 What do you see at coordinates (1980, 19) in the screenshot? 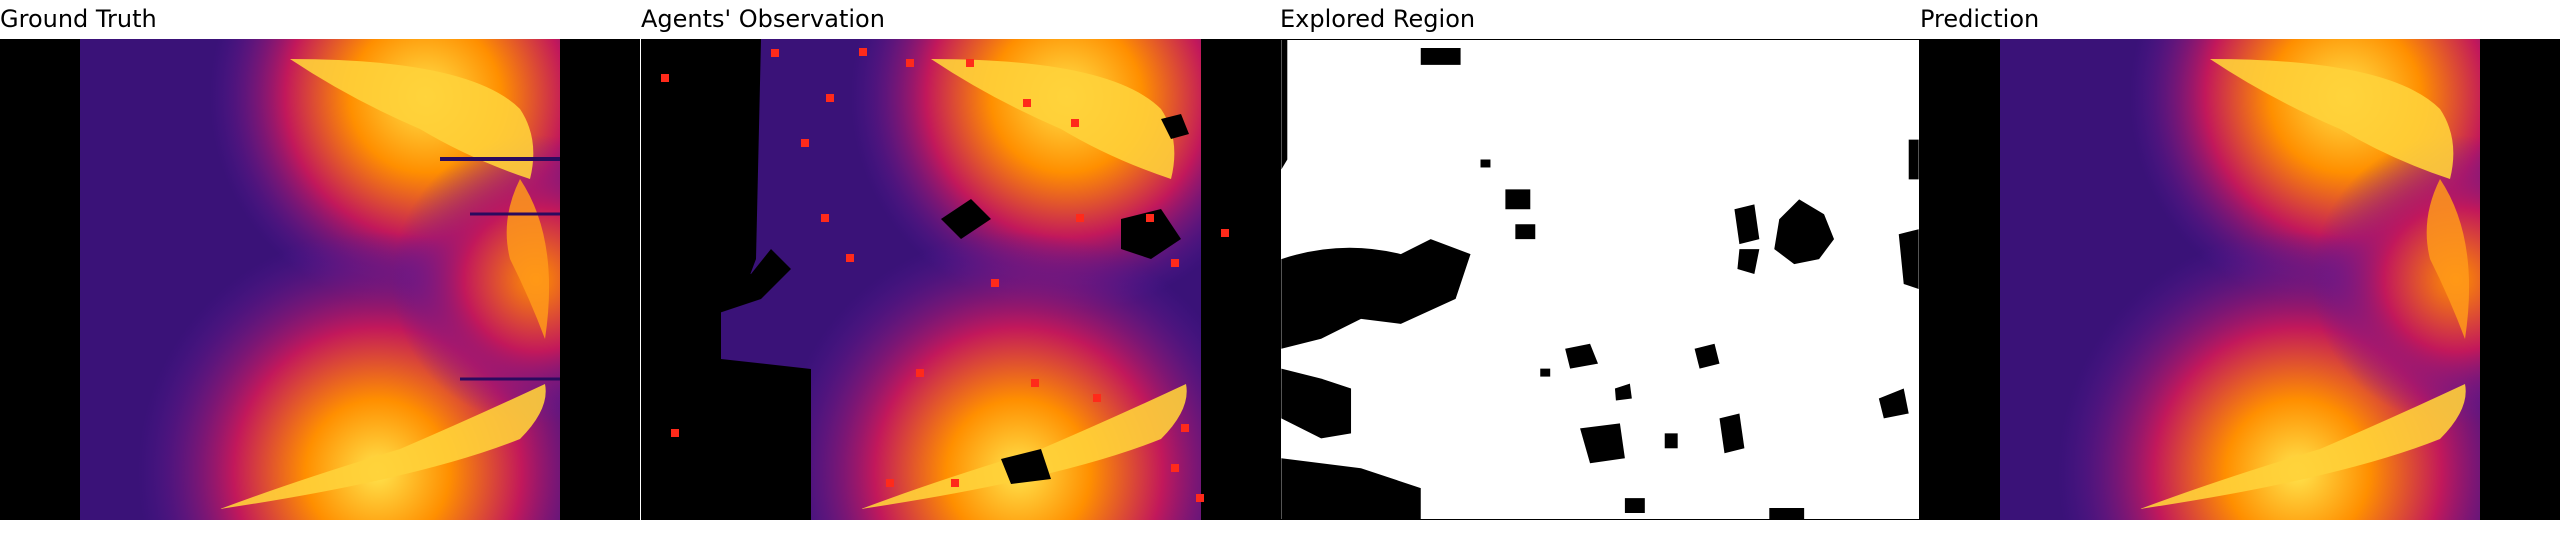
I see `prediction-title: Prediction` at bounding box center [1980, 19].